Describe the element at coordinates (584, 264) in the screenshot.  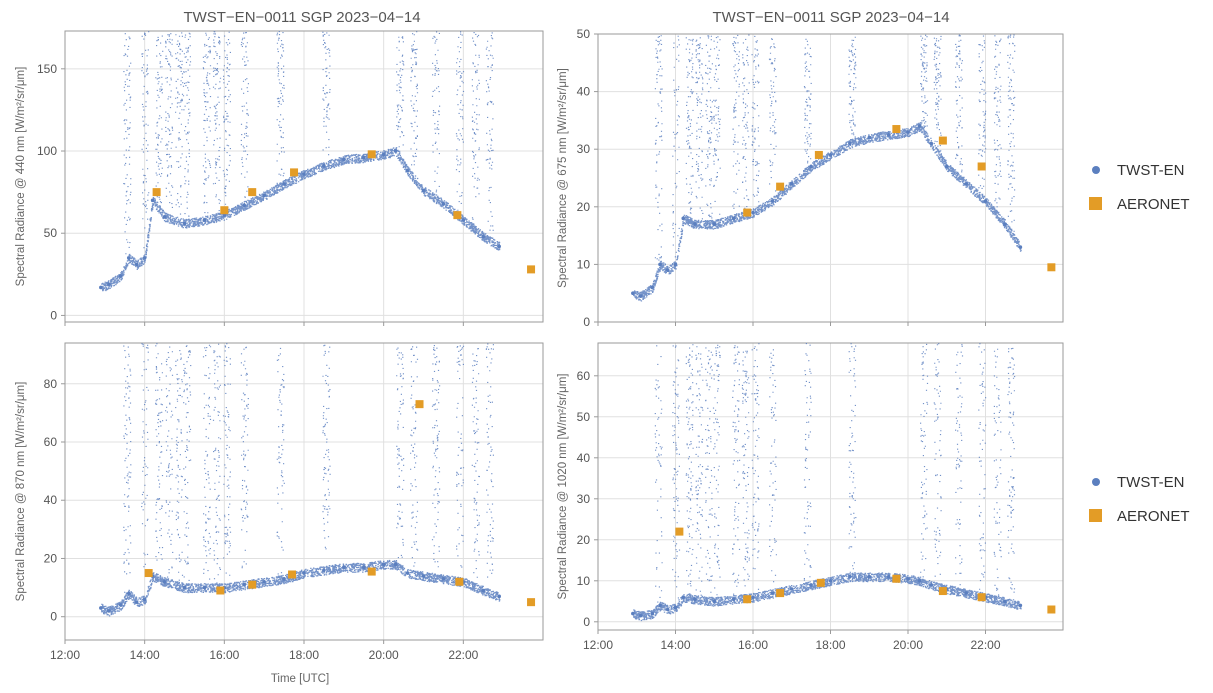
I see `y-tick-label: 10` at that location.